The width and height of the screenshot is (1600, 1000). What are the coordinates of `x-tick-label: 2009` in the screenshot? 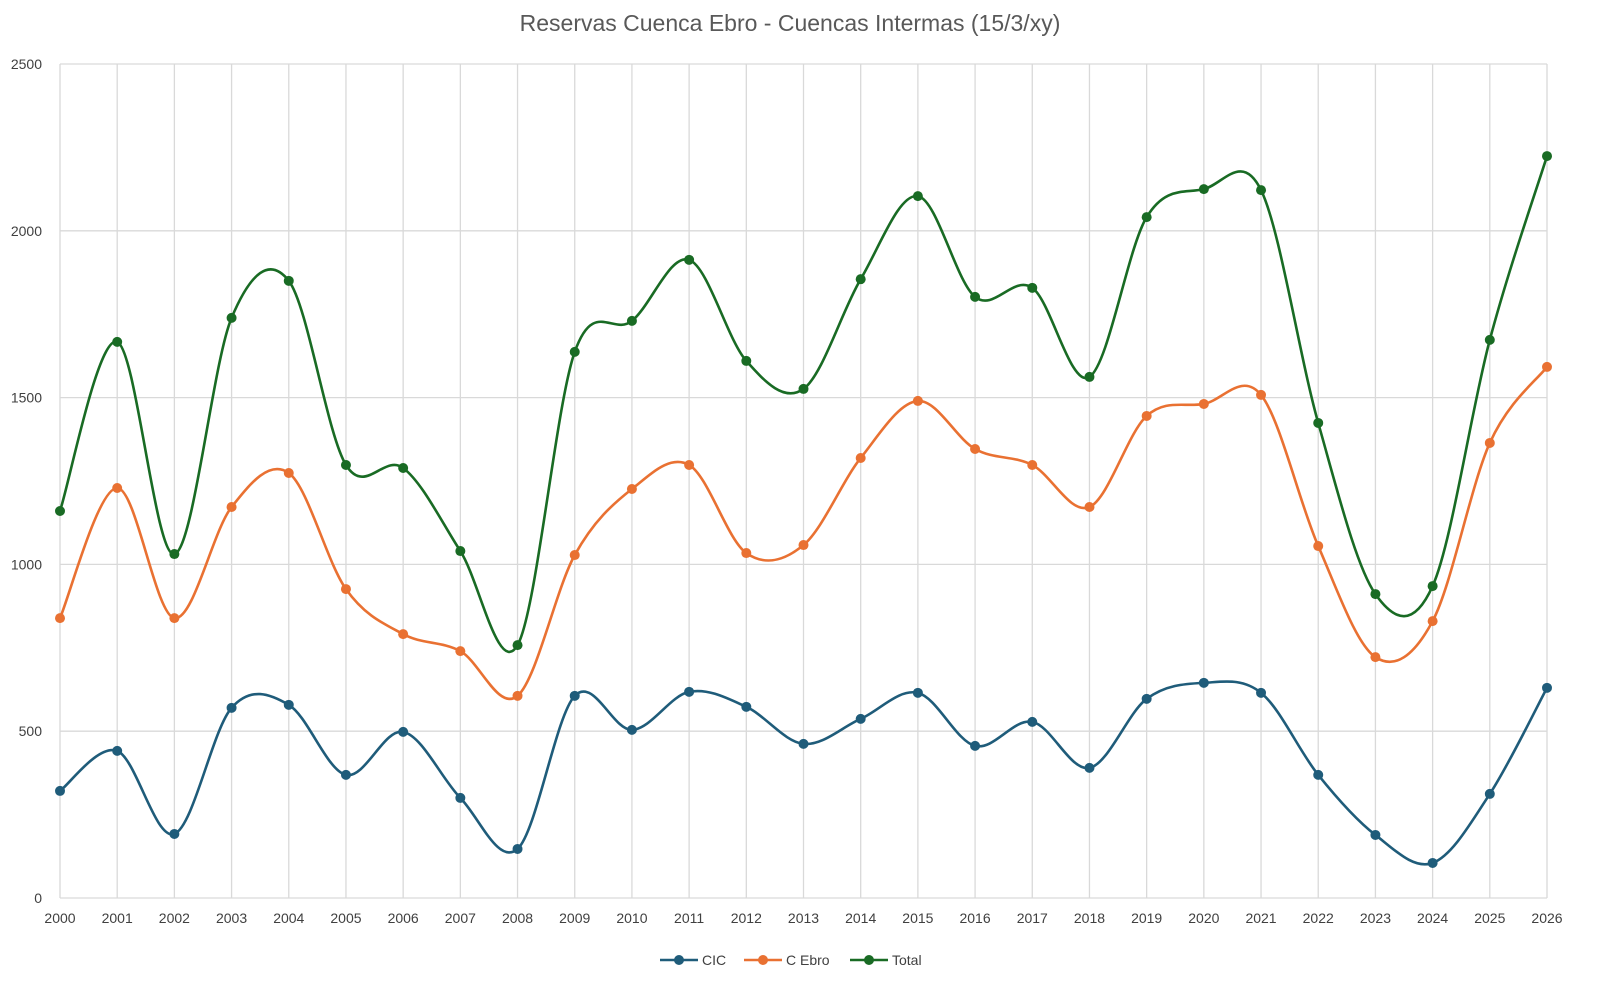 It's located at (574, 918).